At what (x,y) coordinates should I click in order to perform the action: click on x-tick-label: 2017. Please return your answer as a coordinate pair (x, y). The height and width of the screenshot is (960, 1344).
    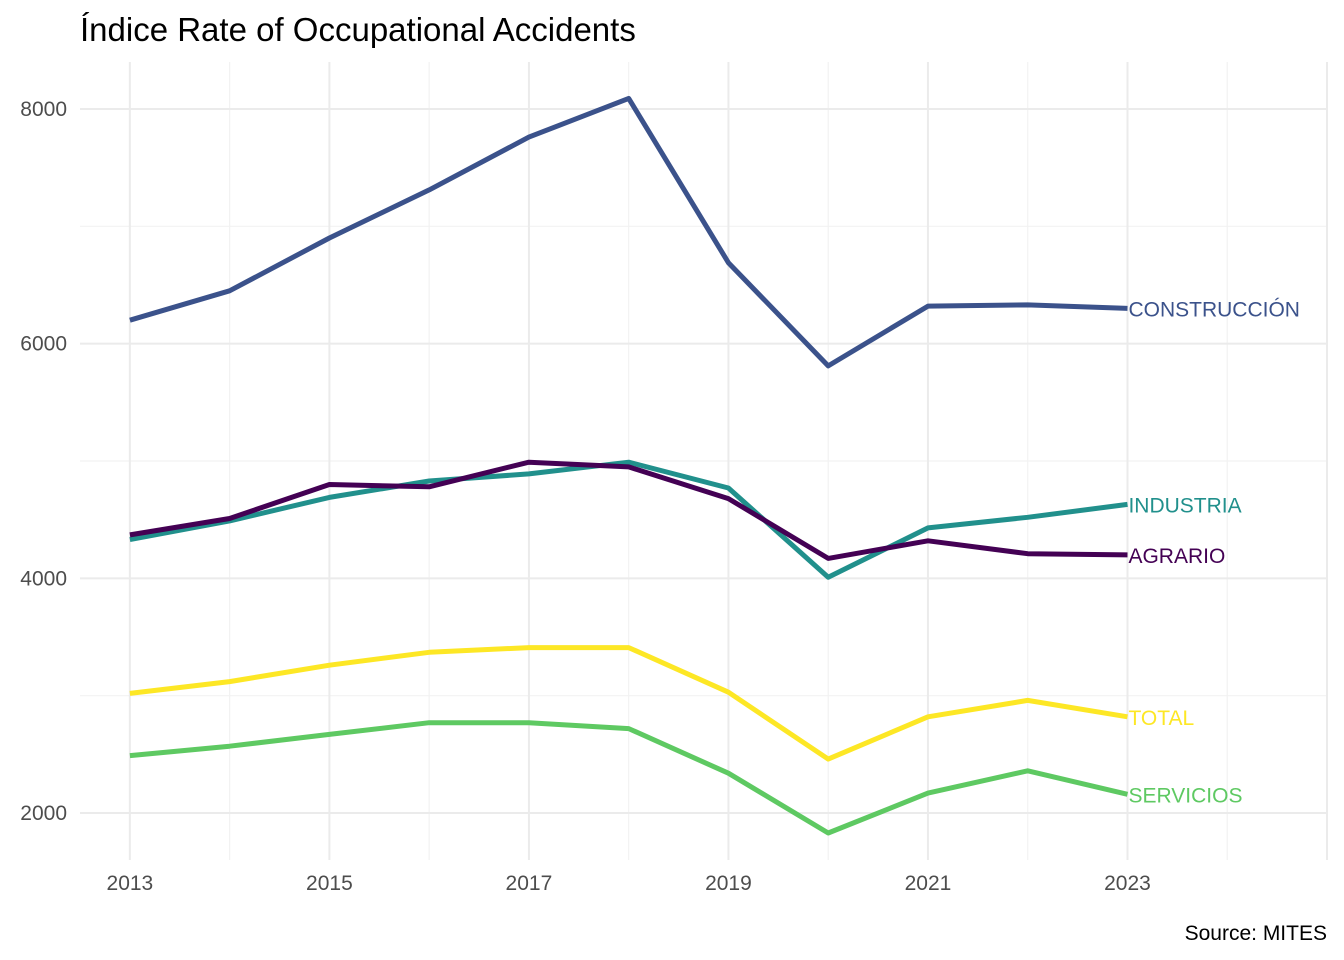
    Looking at the image, I should click on (529, 883).